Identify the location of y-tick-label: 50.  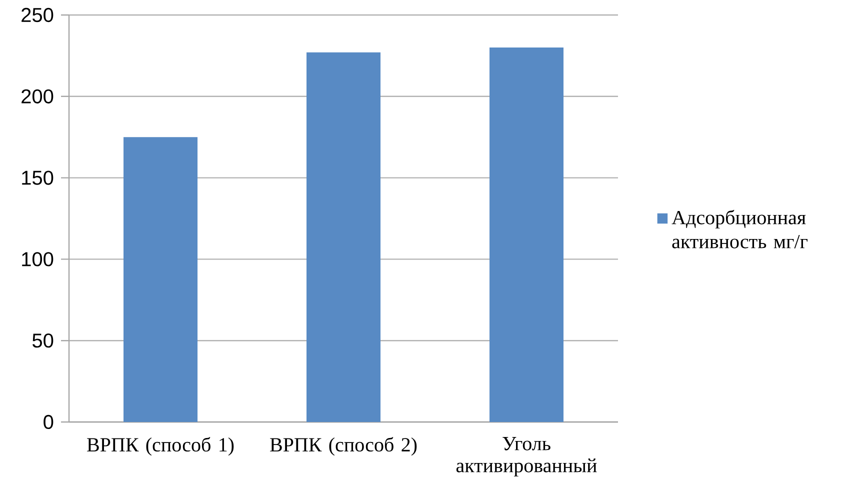
(43, 341).